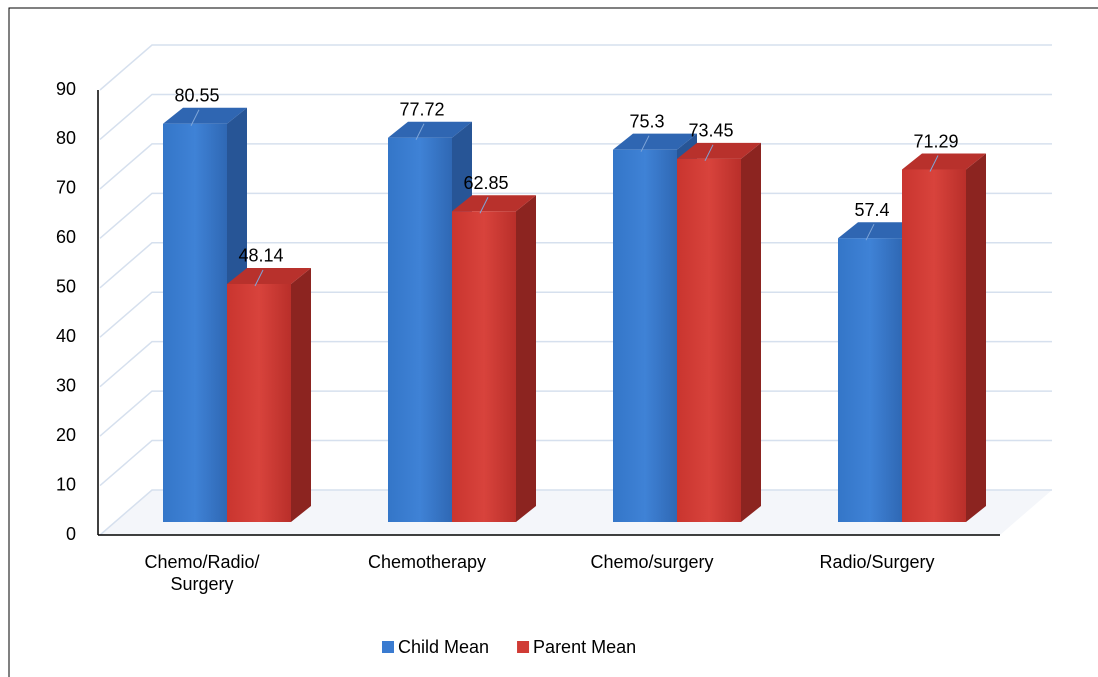  What do you see at coordinates (196, 95) in the screenshot?
I see `value-label: 80.55` at bounding box center [196, 95].